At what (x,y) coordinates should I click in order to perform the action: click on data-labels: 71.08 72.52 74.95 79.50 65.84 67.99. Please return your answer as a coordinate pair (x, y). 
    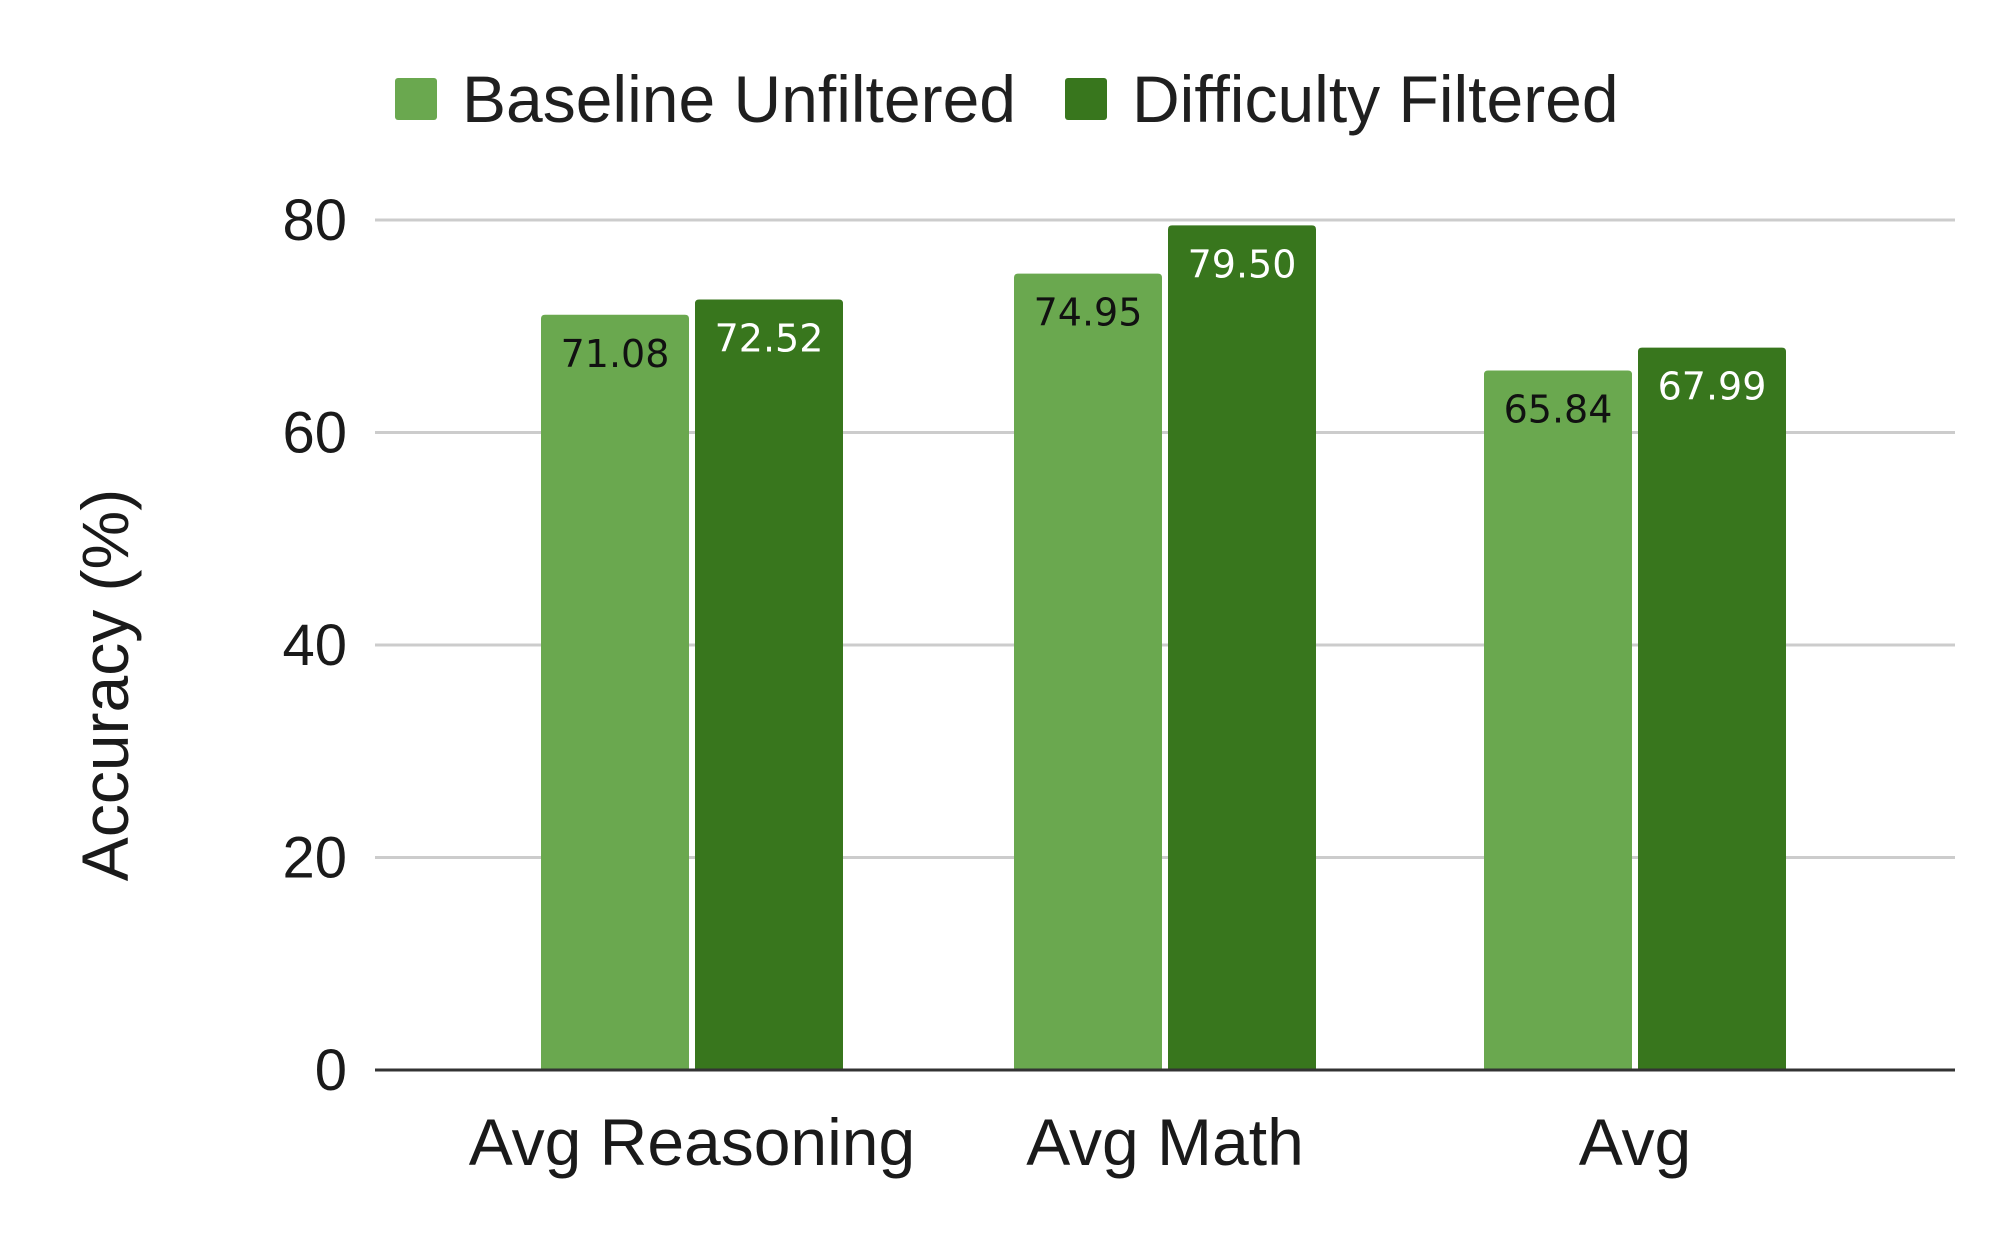
    Looking at the image, I should click on (1164, 336).